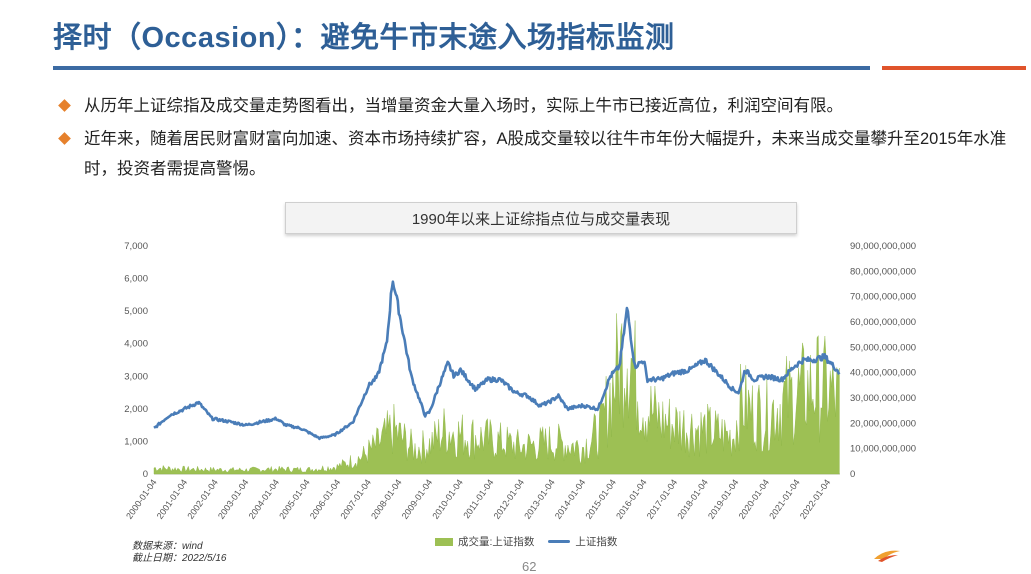 The height and width of the screenshot is (574, 1031). What do you see at coordinates (754, 498) in the screenshot?
I see `x-tick-label: 2020-01-04` at bounding box center [754, 498].